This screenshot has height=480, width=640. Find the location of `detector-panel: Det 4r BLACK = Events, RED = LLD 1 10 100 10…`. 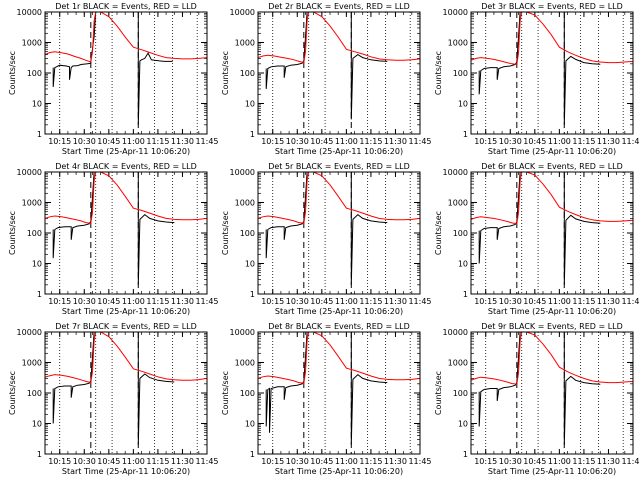

detector-panel: Det 4r BLACK = Events, RED = LLD 1 10 100 10… is located at coordinates (113, 239).